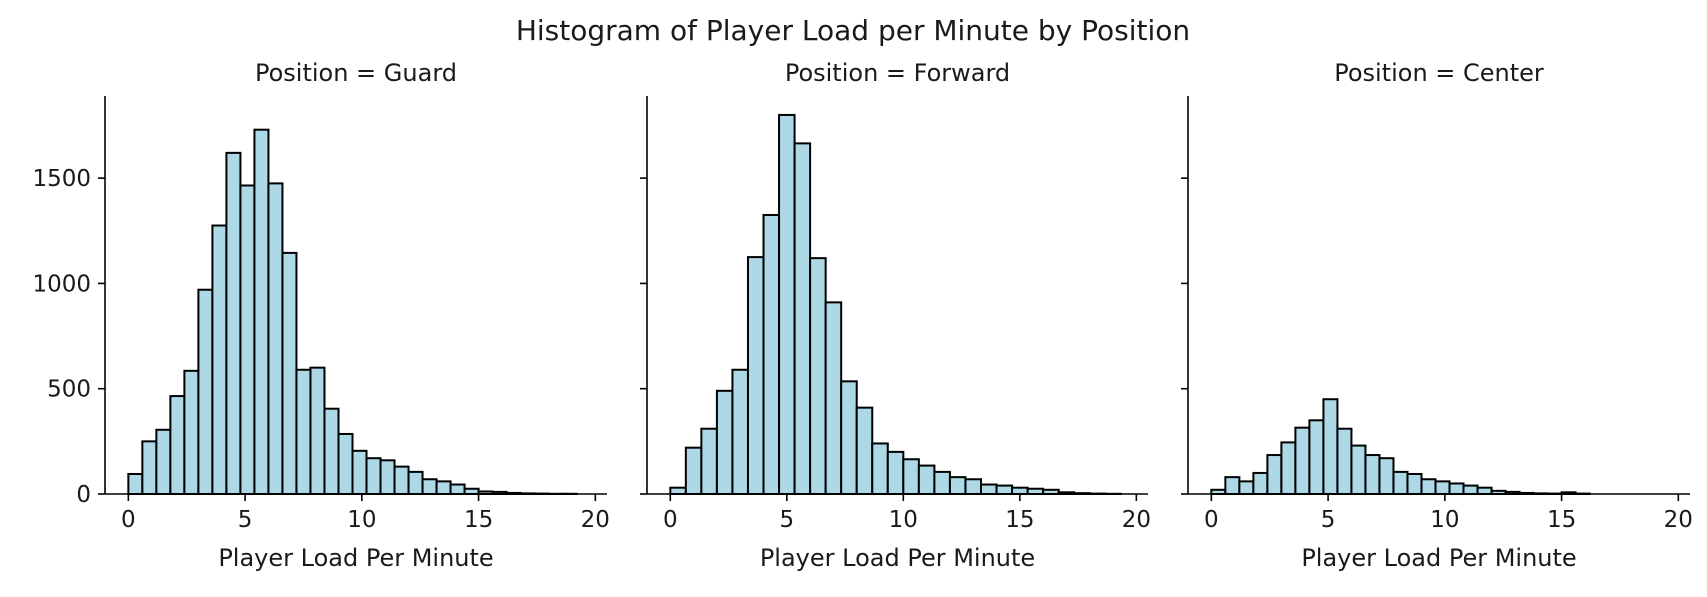 This screenshot has width=1707, height=597. What do you see at coordinates (69, 390) in the screenshot?
I see `y-tick-label: 500` at bounding box center [69, 390].